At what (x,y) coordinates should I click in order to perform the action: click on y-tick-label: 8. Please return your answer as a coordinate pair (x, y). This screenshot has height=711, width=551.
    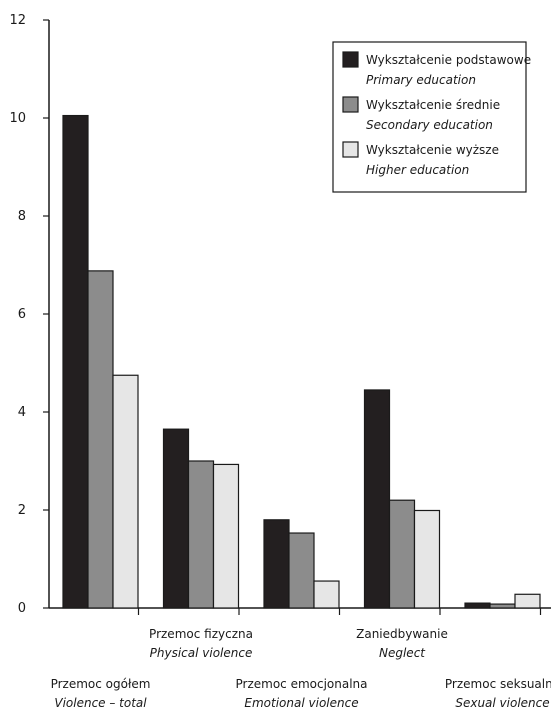
    Looking at the image, I should click on (22, 216).